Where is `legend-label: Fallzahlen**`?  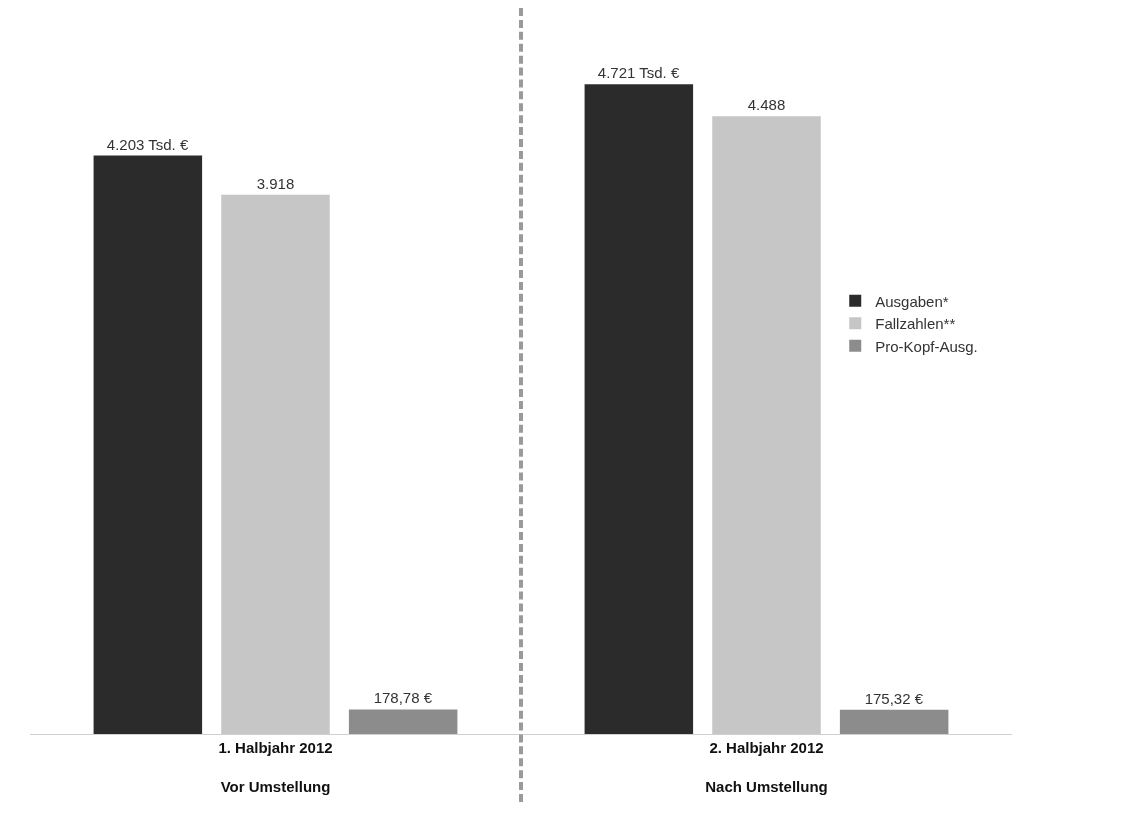 legend-label: Fallzahlen** is located at coordinates (915, 324).